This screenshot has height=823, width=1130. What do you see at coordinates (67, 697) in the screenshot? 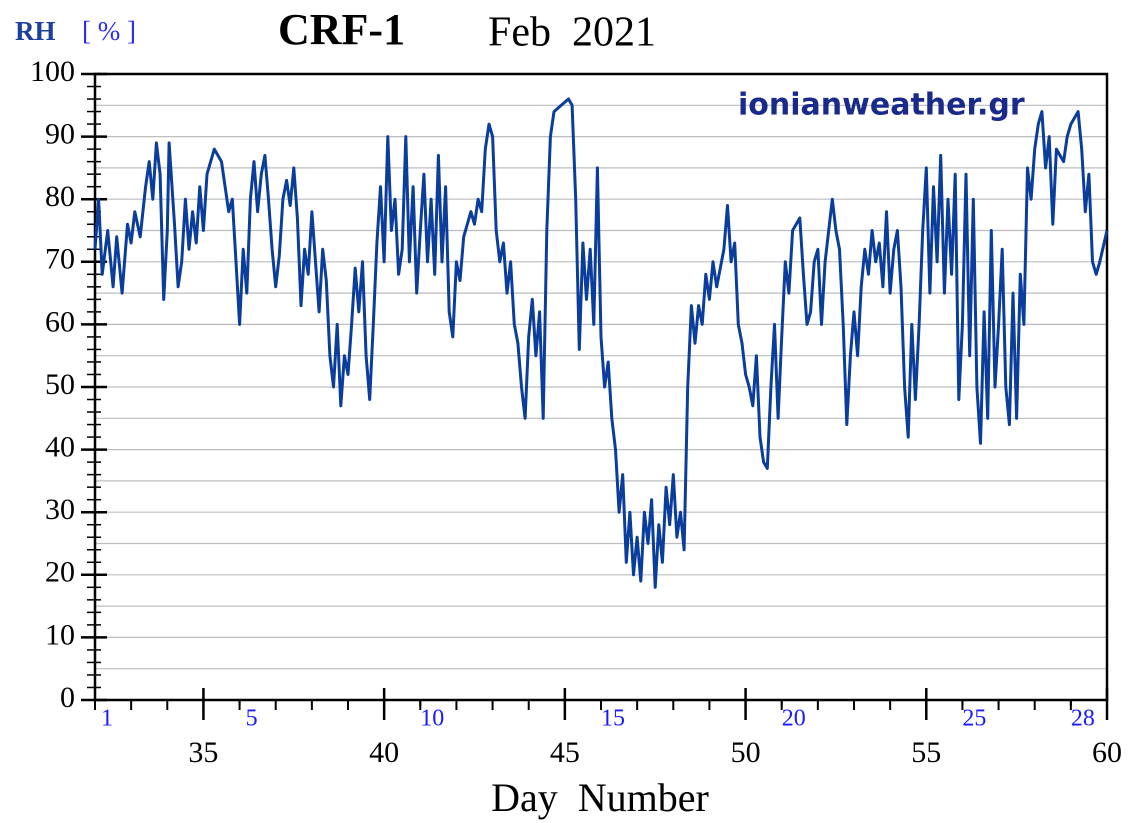
I see `y-tick-label: 0` at bounding box center [67, 697].